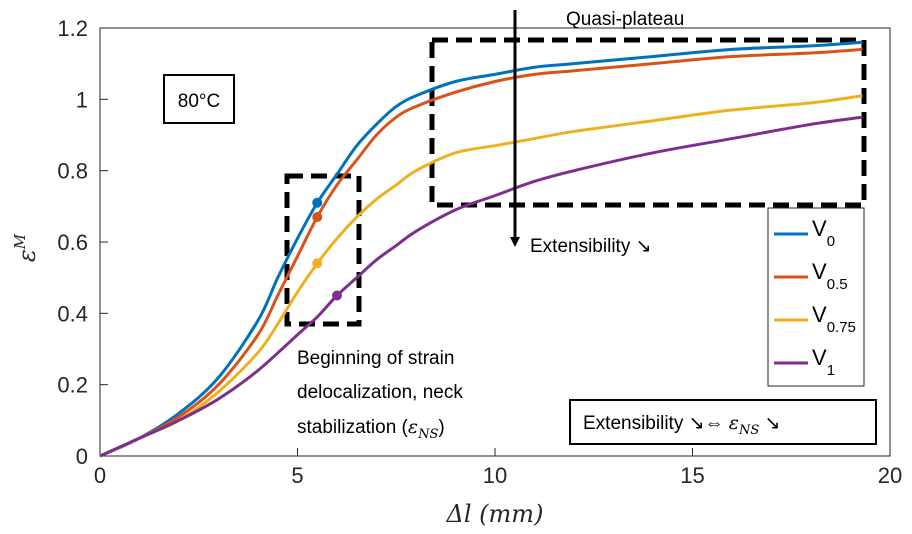 The height and width of the screenshot is (534, 912). Describe the element at coordinates (823, 233) in the screenshot. I see `legend-entry: V0` at that location.